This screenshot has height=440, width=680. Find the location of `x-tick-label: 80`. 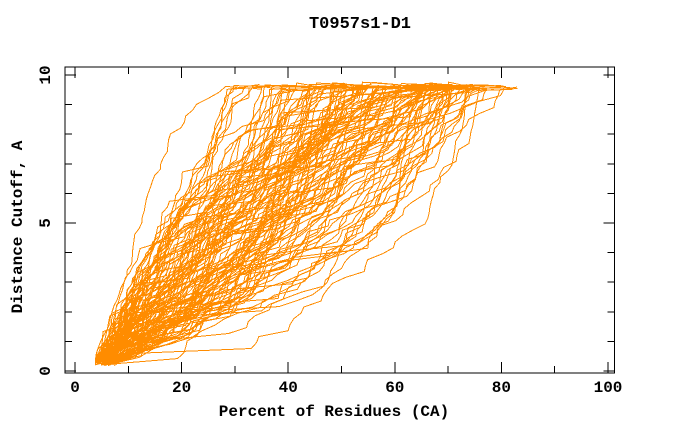

x-tick-label: 80 is located at coordinates (501, 388).